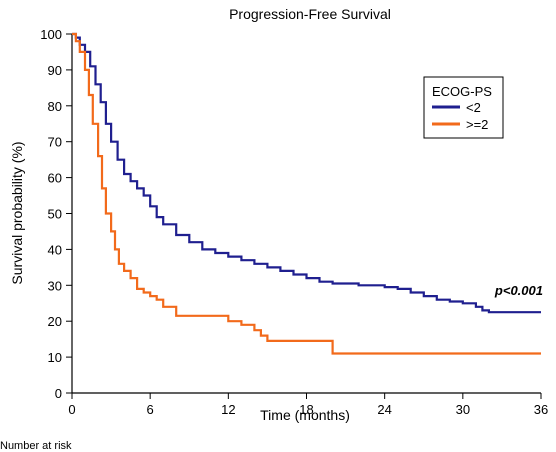 The width and height of the screenshot is (556, 452). I want to click on number-at-risk-label: Number at risk, so click(36, 446).